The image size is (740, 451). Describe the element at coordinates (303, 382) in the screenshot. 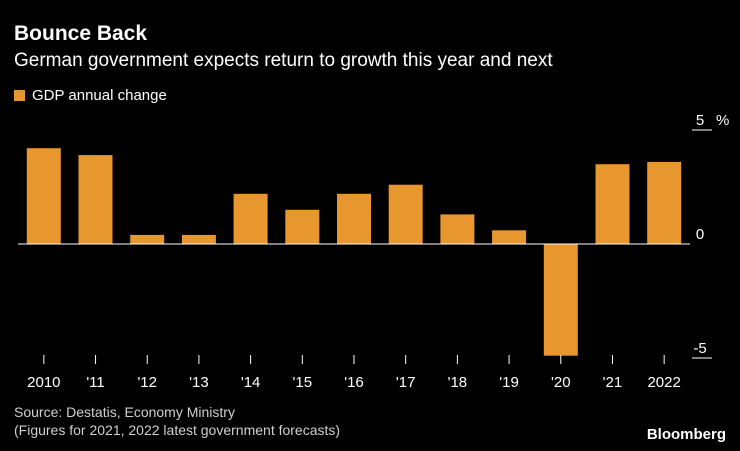

I see `x-tick-label-5: '15` at that location.